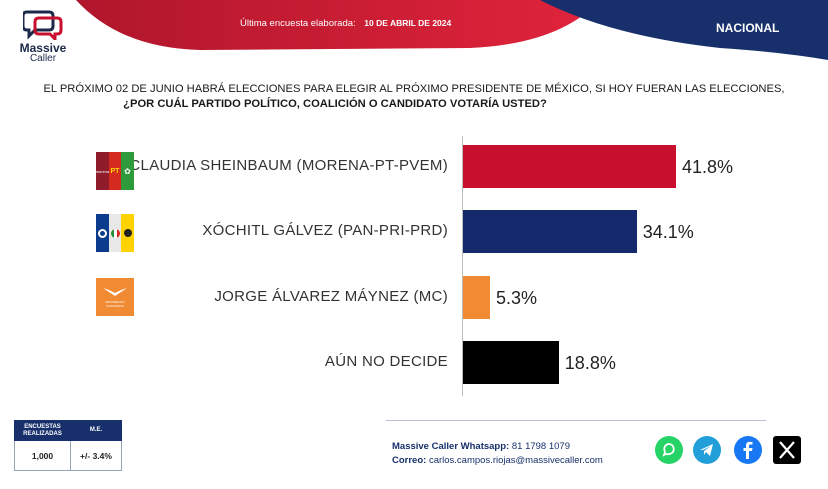 The height and width of the screenshot is (489, 828). I want to click on bar-undecided, so click(511, 362).